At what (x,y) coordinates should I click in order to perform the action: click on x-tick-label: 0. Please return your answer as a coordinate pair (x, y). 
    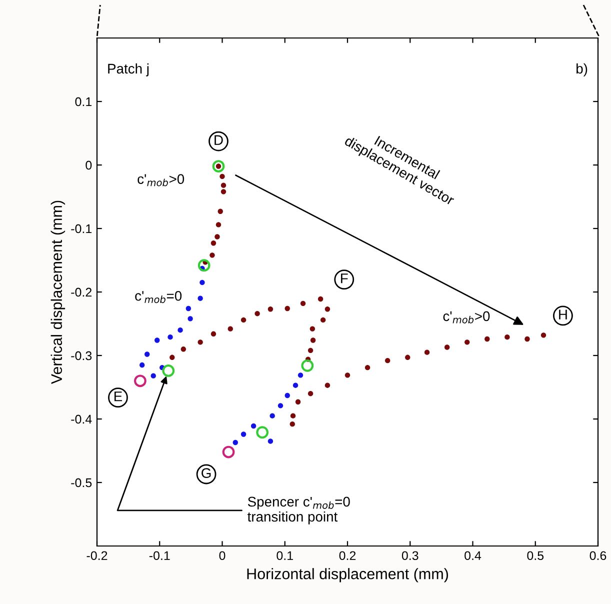
    Looking at the image, I should click on (222, 555).